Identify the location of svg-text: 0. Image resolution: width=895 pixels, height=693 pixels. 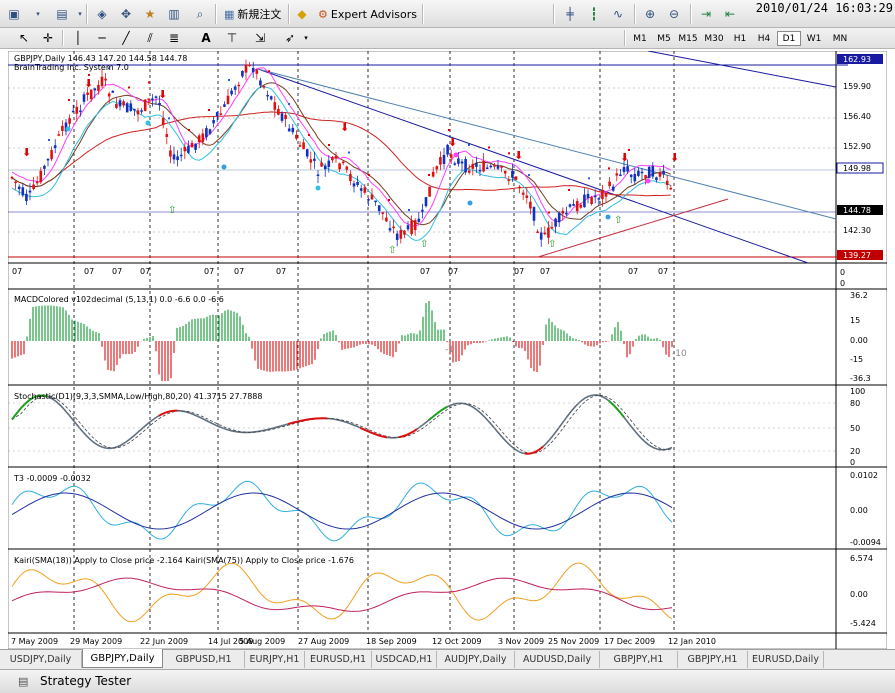
(842, 272).